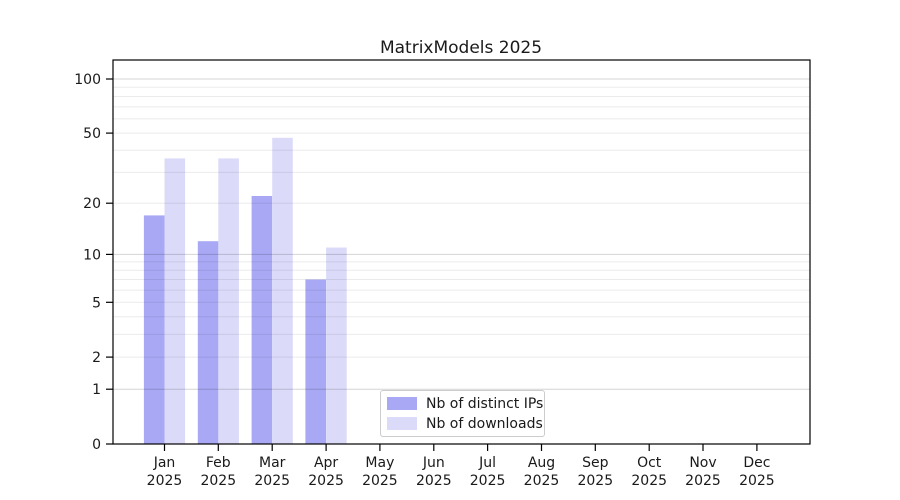 This screenshot has height=500, width=900. I want to click on x-tick-label: Dec 2025, so click(757, 472).